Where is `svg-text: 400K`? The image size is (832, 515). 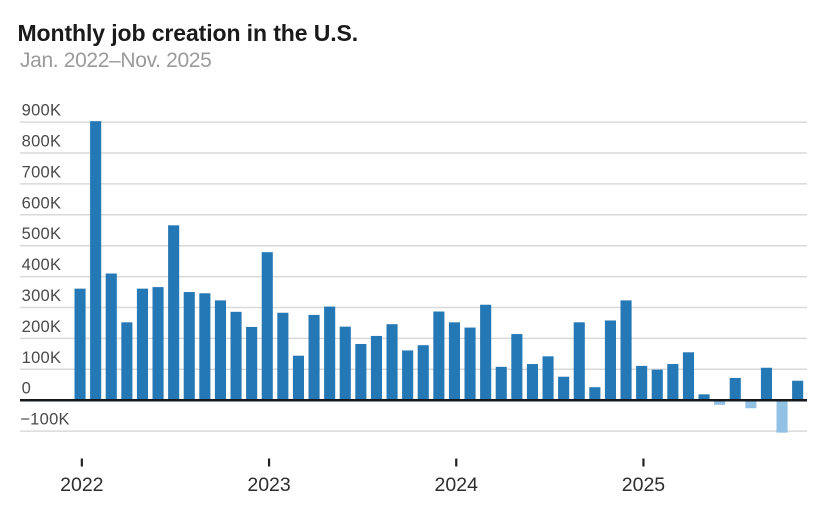
svg-text: 400K is located at coordinates (42, 265).